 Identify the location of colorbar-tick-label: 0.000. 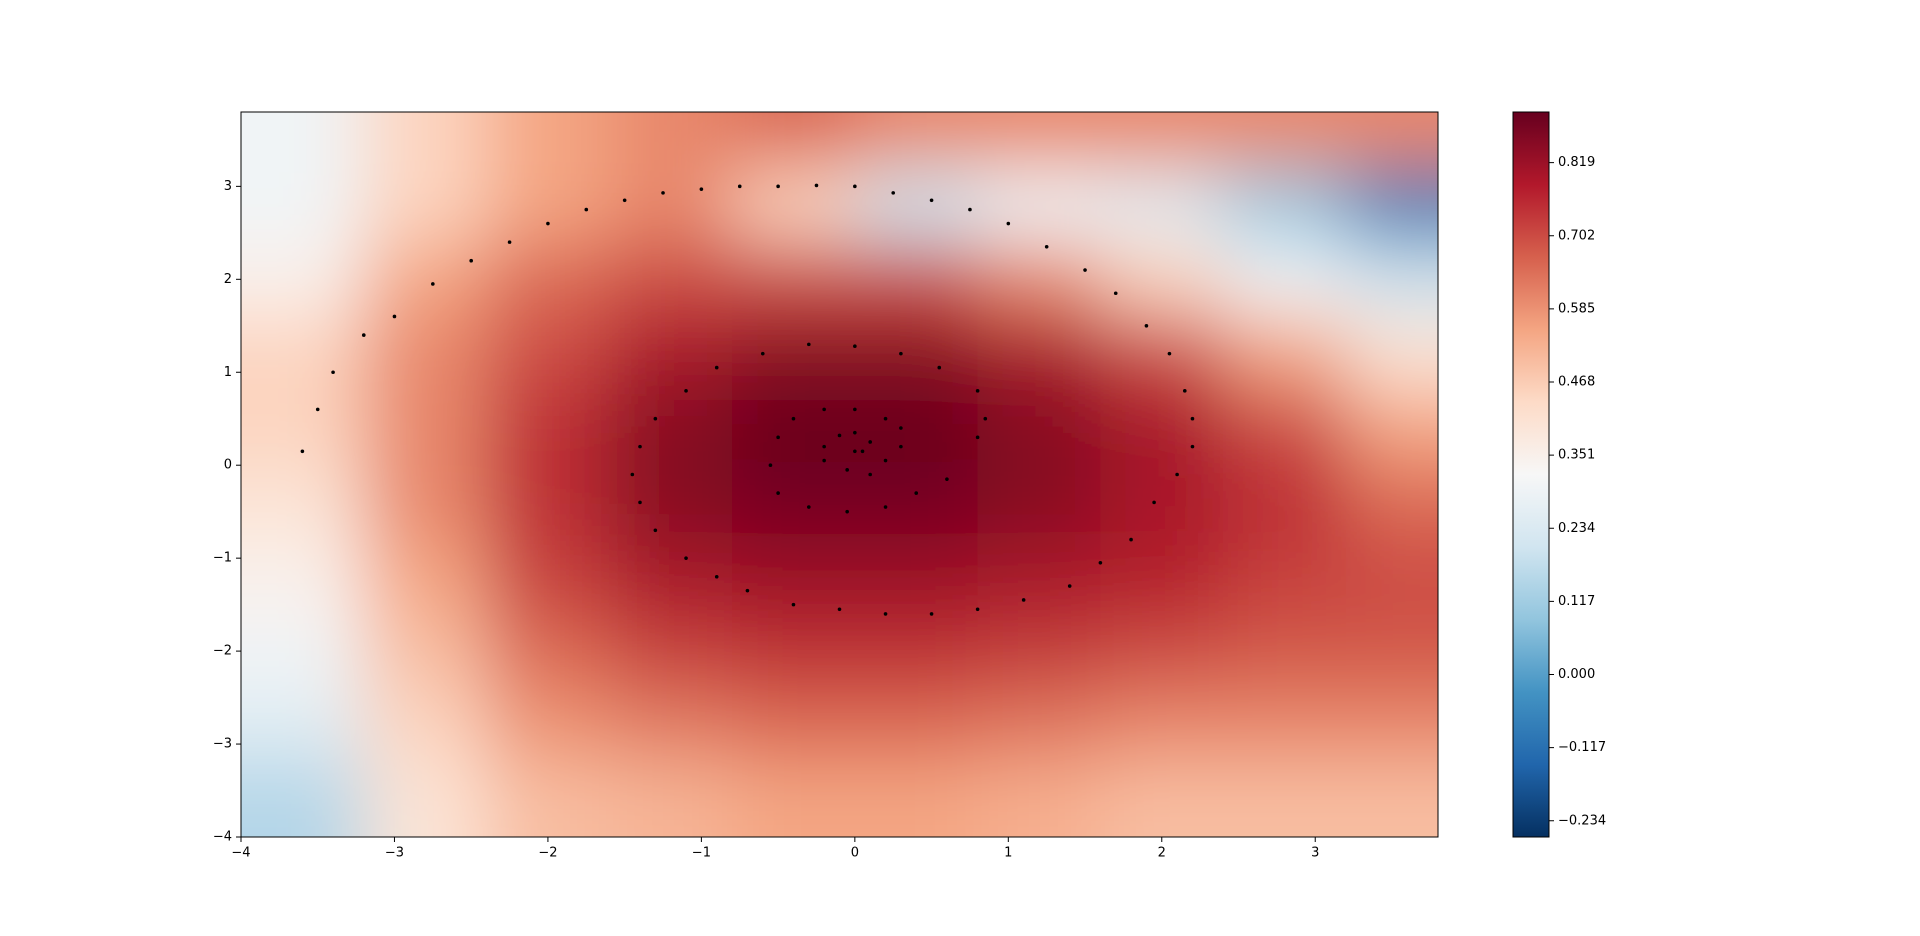
(1576, 674).